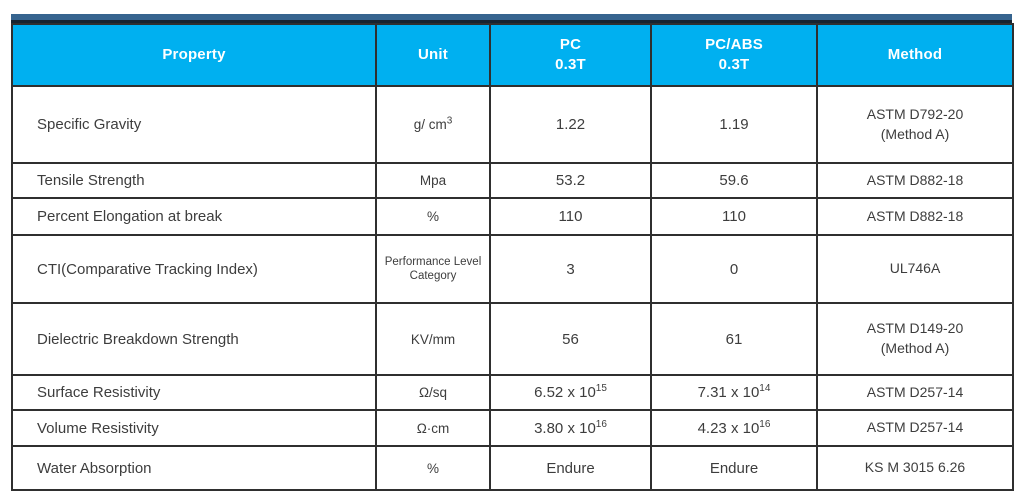 Image resolution: width=1025 pixels, height=501 pixels. I want to click on cell-pc-value: 3, so click(570, 269).